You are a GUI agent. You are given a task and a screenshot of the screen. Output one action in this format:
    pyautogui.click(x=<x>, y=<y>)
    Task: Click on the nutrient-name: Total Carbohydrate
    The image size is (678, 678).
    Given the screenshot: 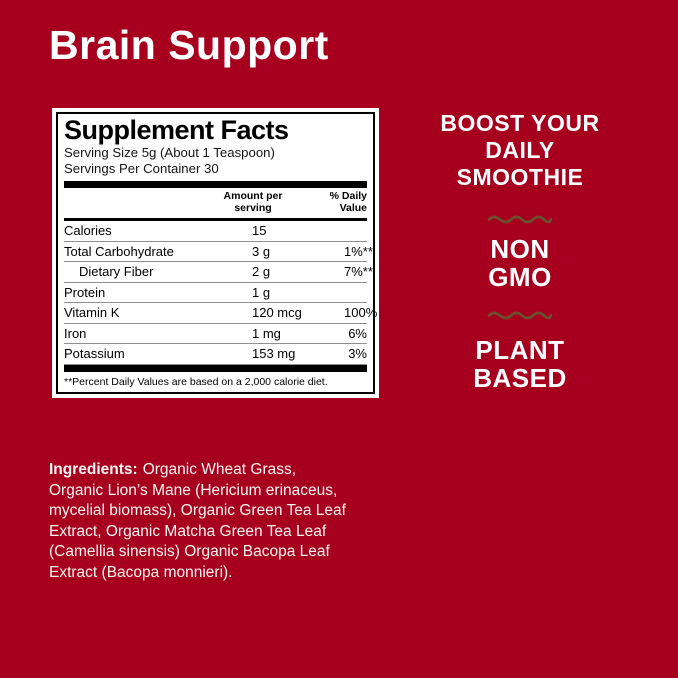 What is the action you would take?
    pyautogui.click(x=119, y=251)
    